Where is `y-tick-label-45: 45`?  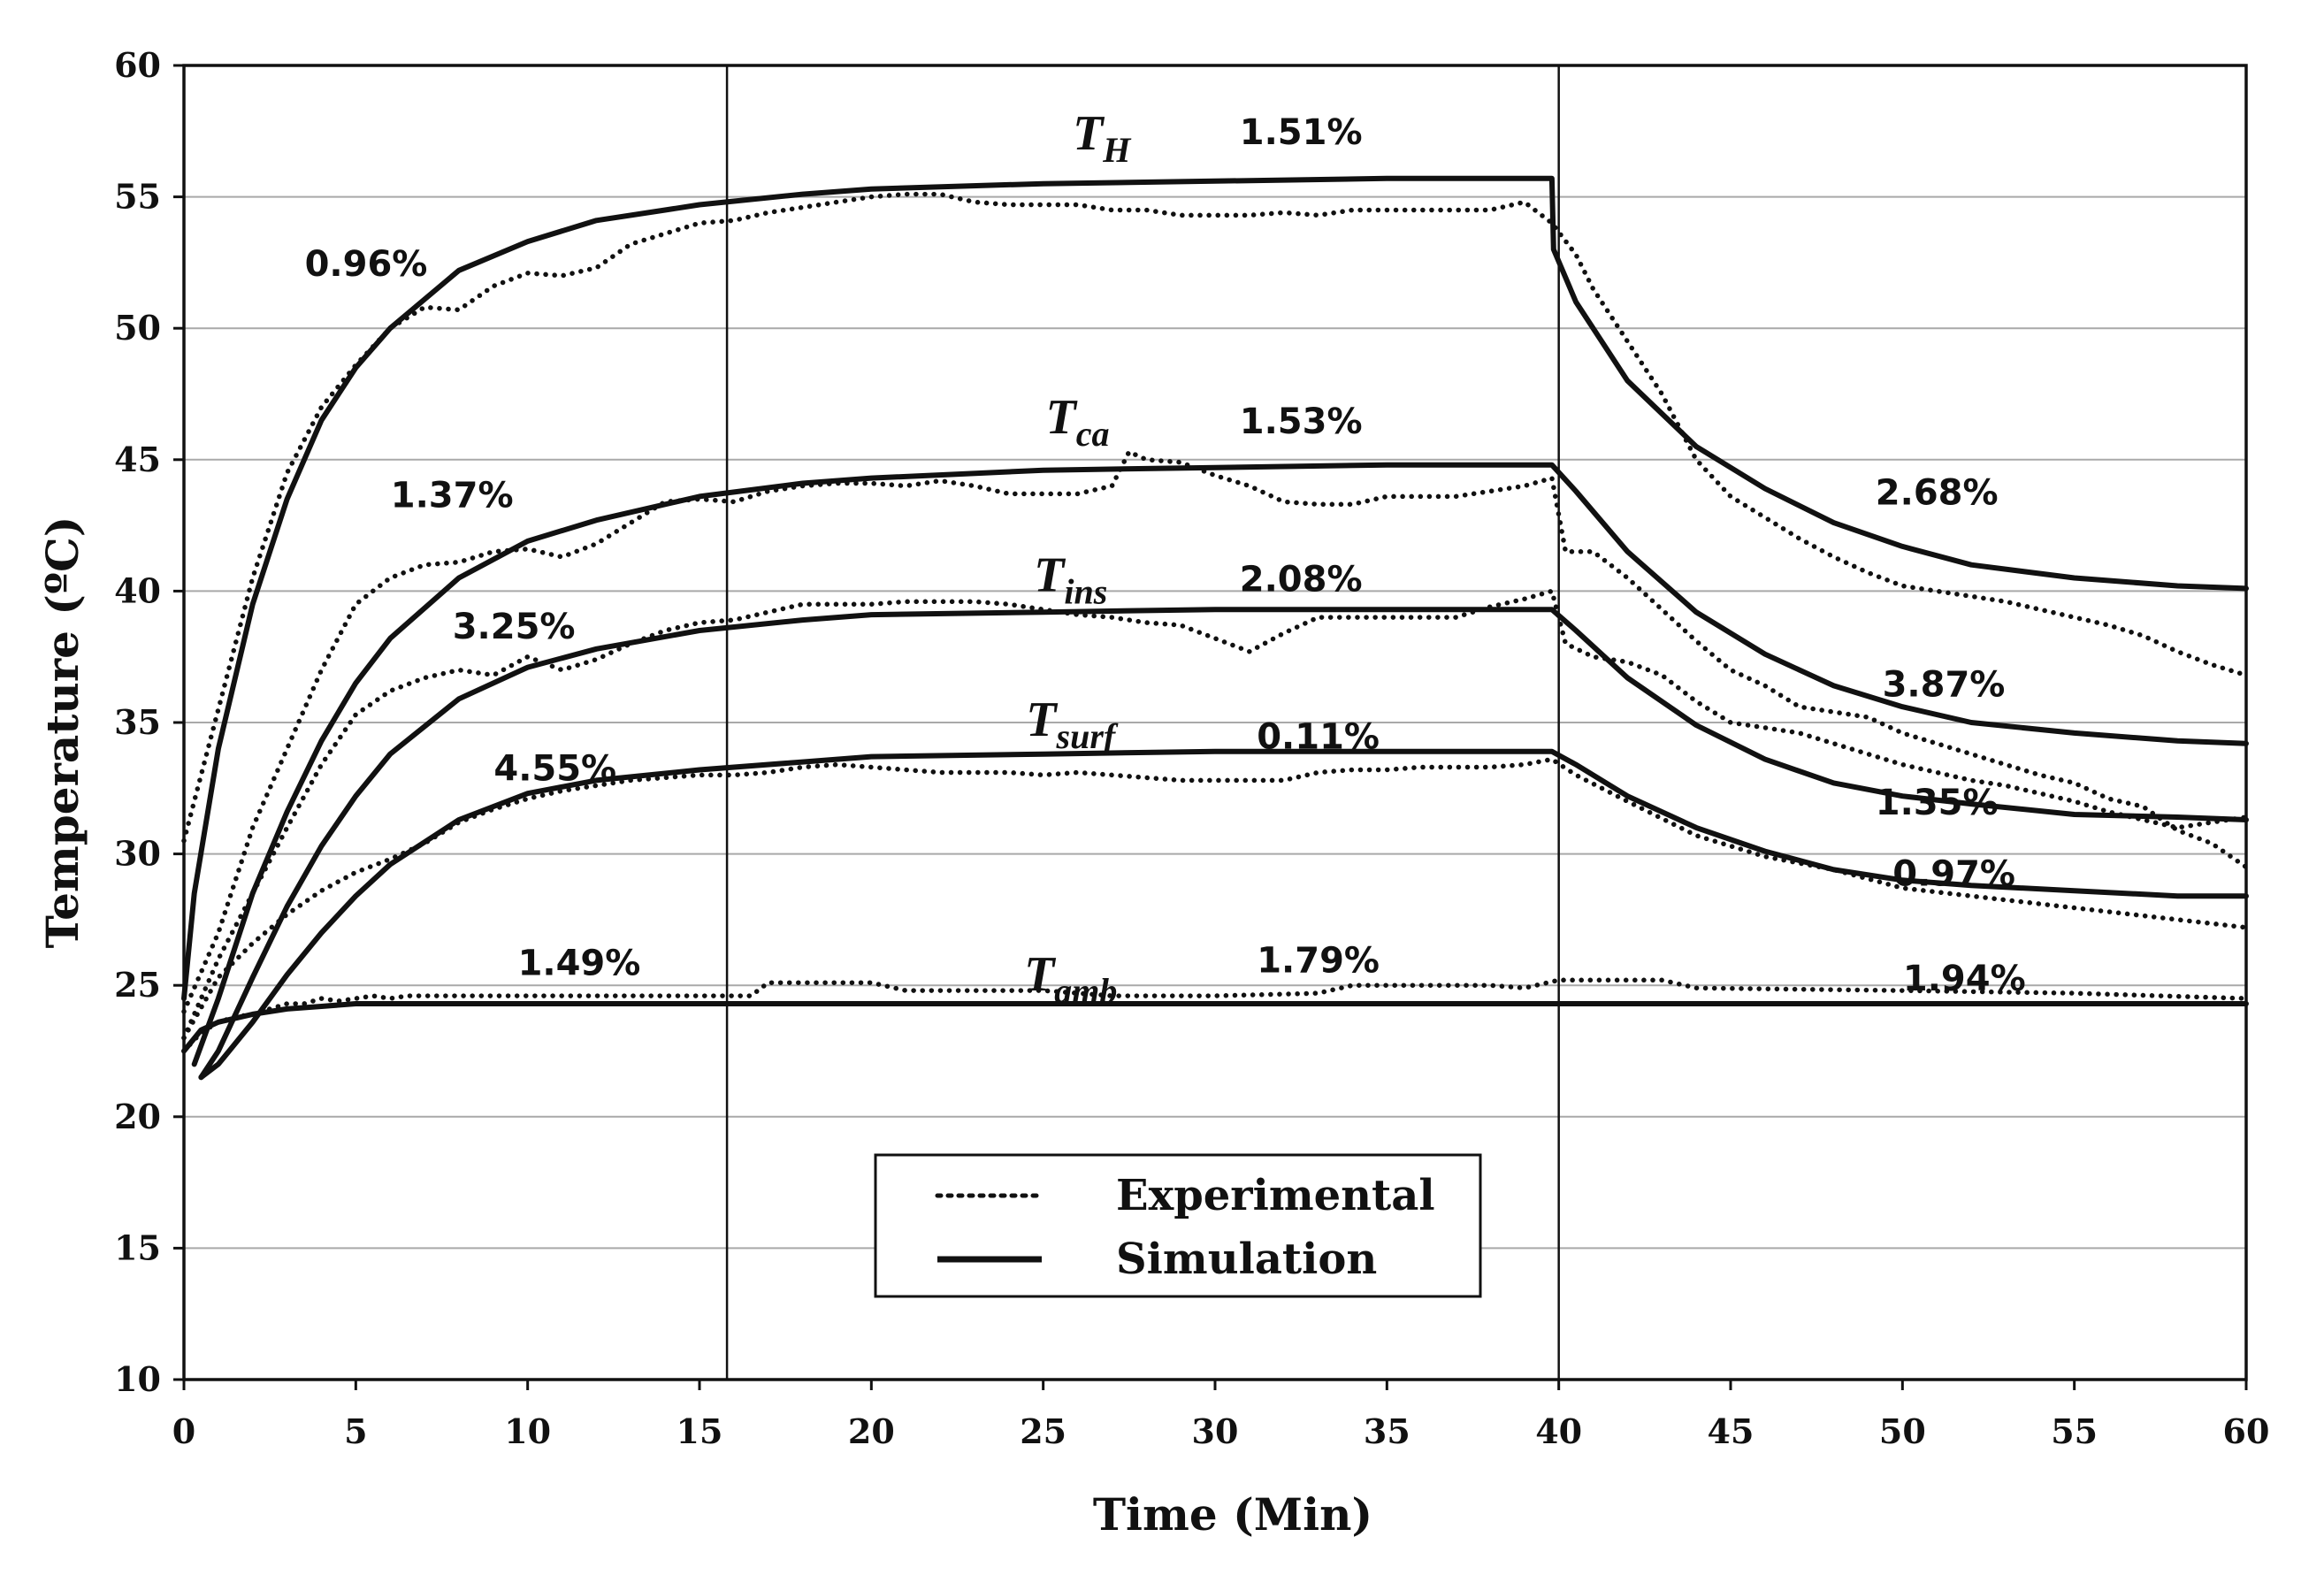 y-tick-label-45: 45 is located at coordinates (137, 459).